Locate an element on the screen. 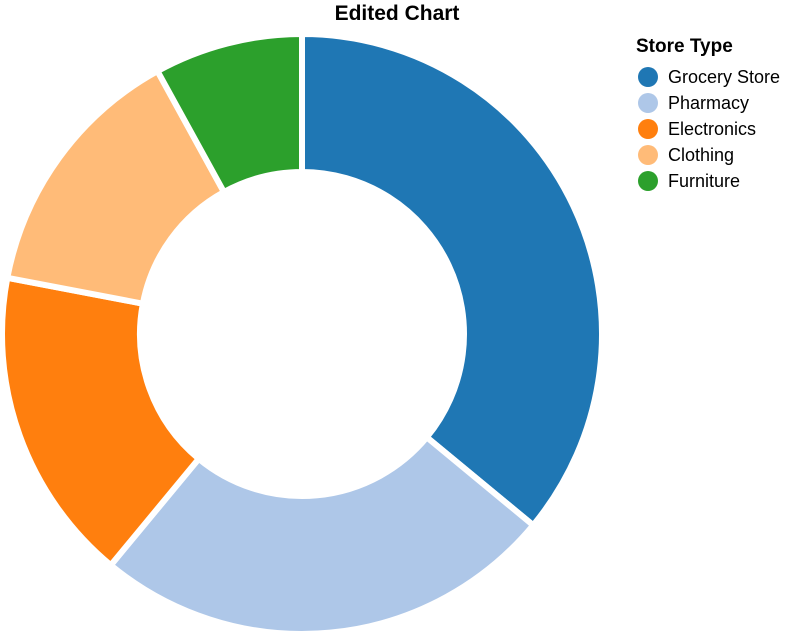 The image size is (794, 634). legend-label: Furniture is located at coordinates (704, 181).